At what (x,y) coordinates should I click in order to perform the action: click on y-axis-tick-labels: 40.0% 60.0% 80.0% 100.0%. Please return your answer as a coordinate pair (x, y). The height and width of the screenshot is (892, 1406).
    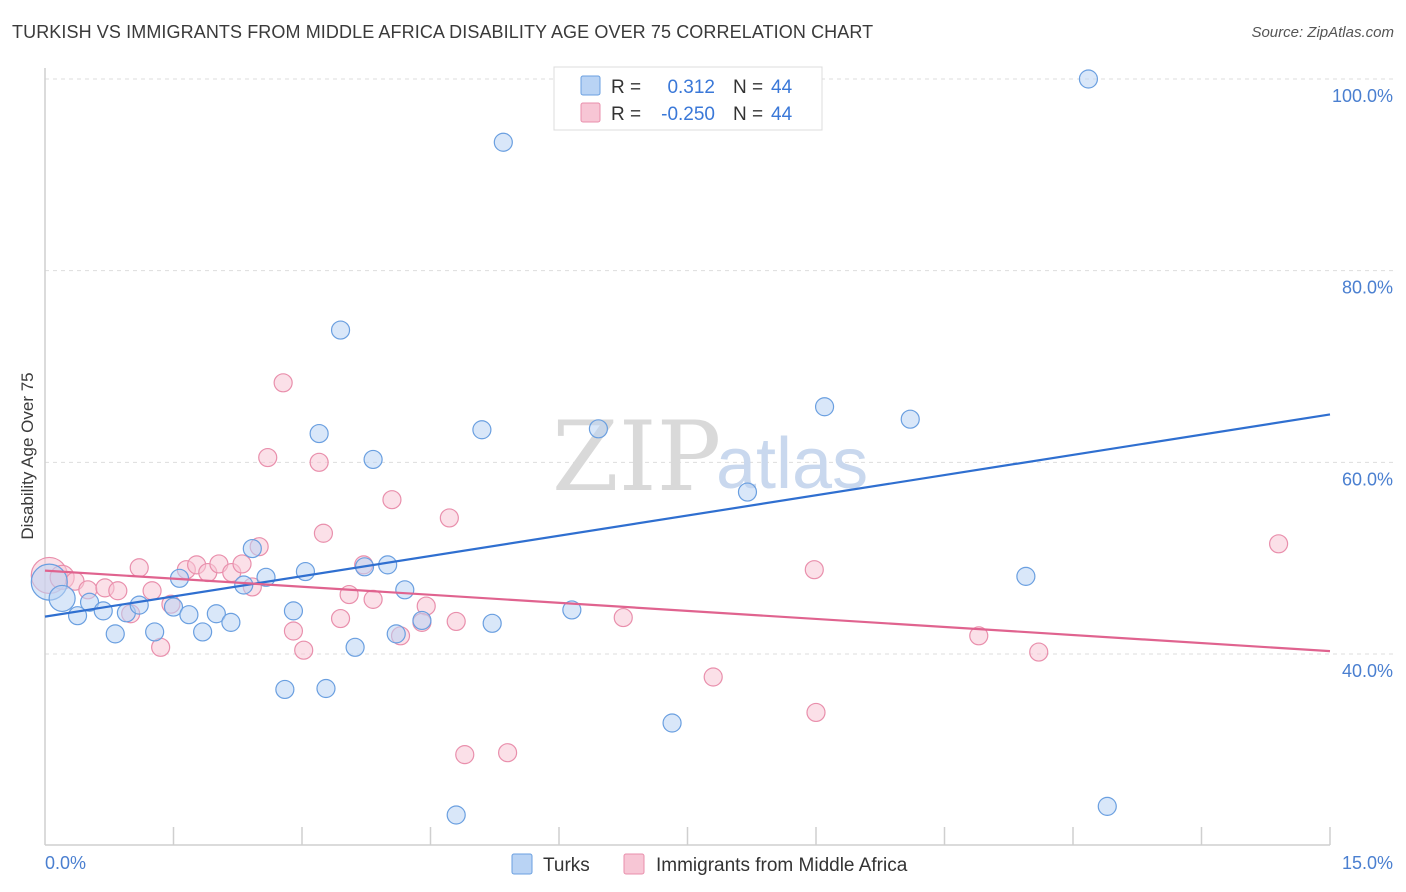
    Looking at the image, I should click on (1362, 383).